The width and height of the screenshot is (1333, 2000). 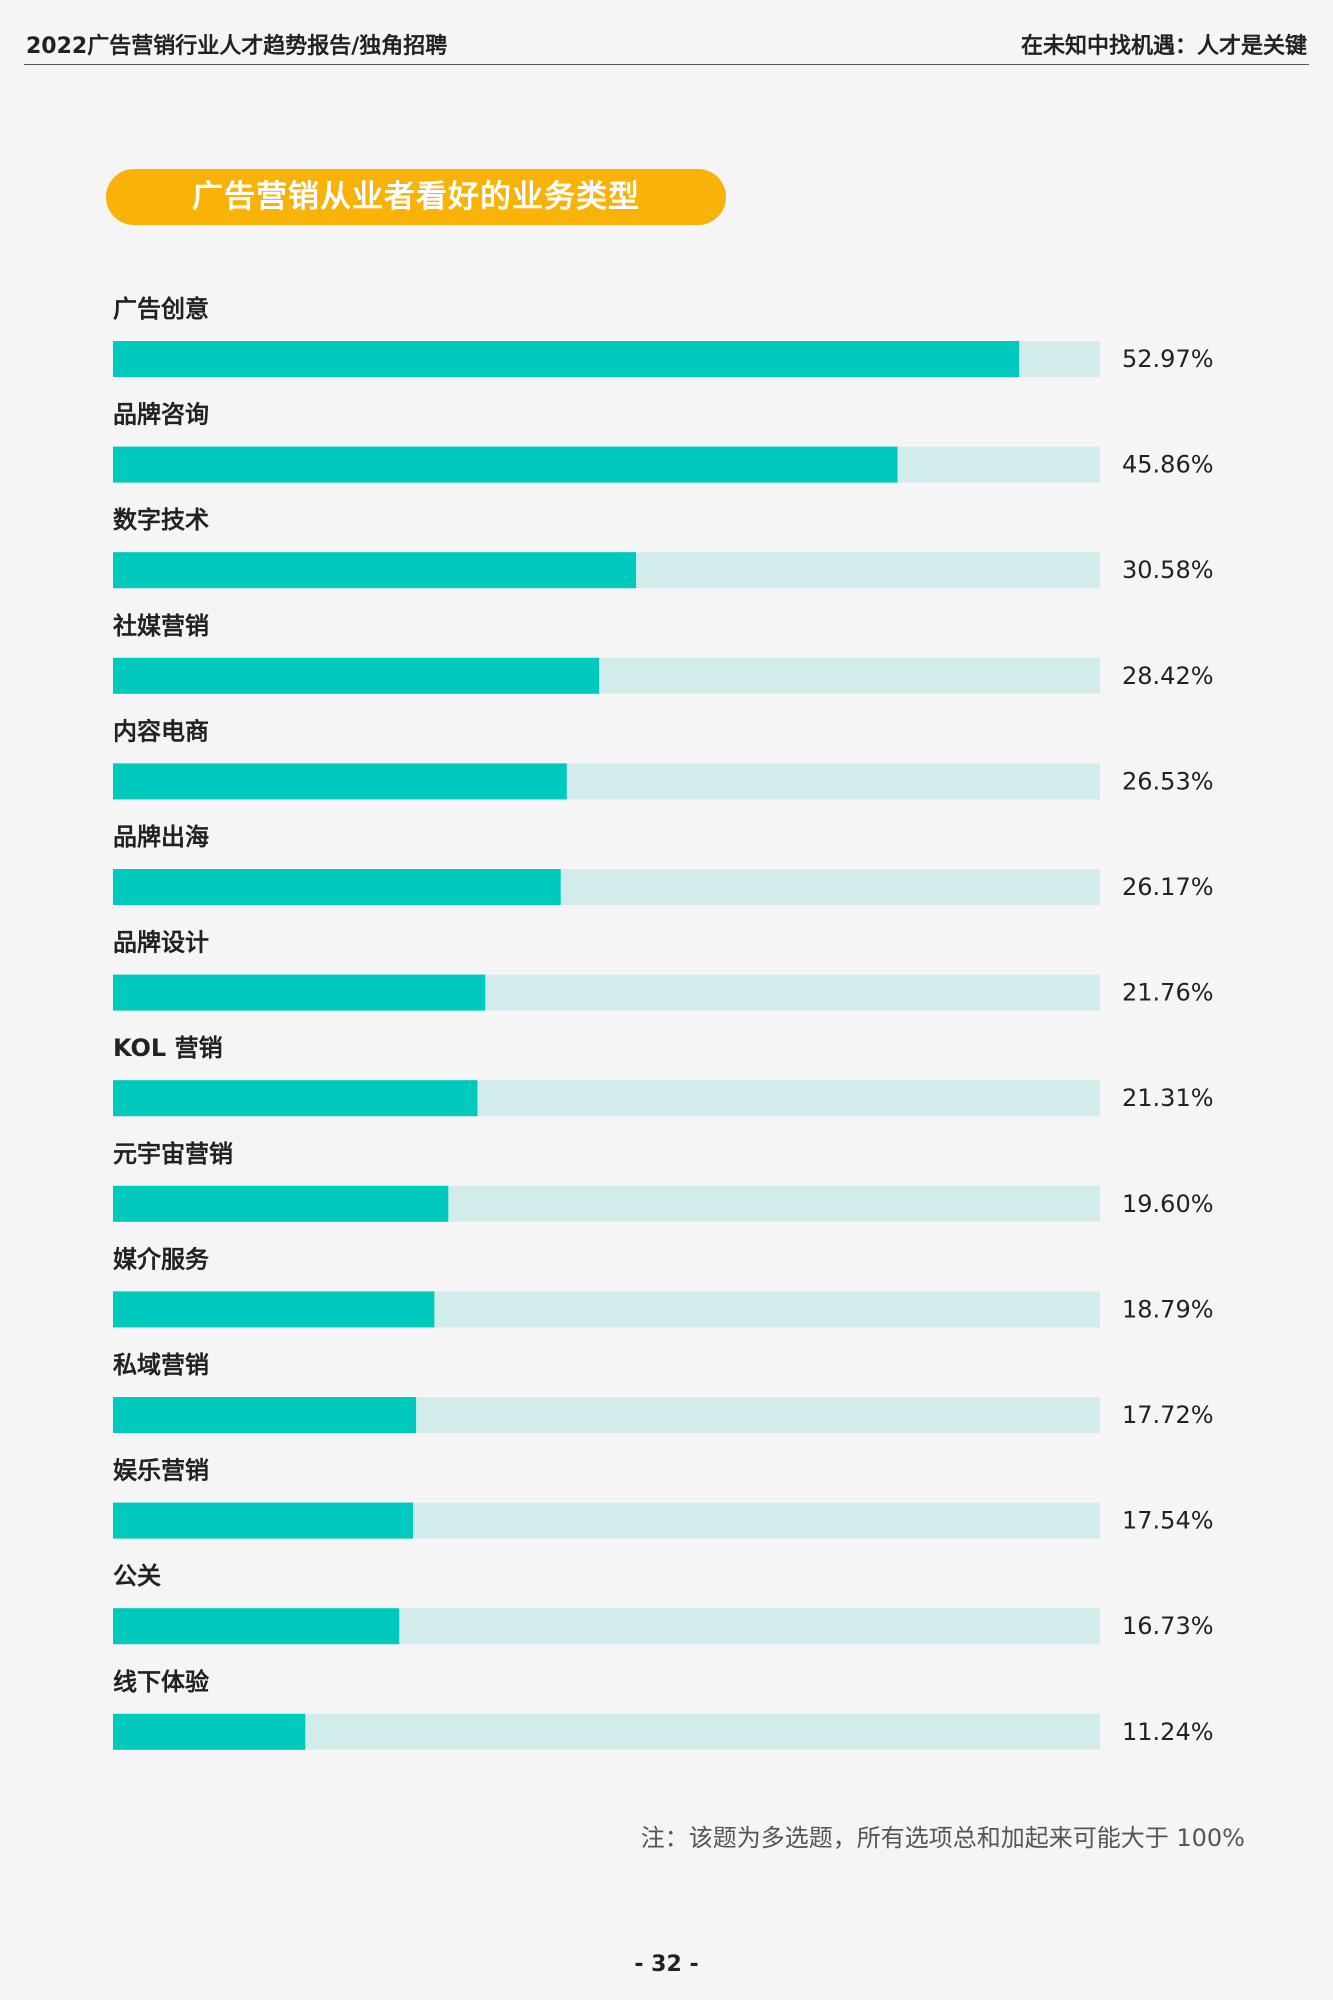 I want to click on category-label: 媒介服务, so click(x=161, y=1259).